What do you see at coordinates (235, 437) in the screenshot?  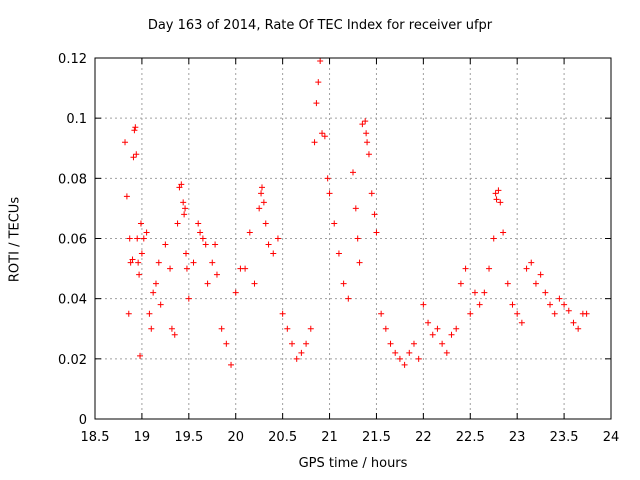 I see `x-tick-label: 20` at bounding box center [235, 437].